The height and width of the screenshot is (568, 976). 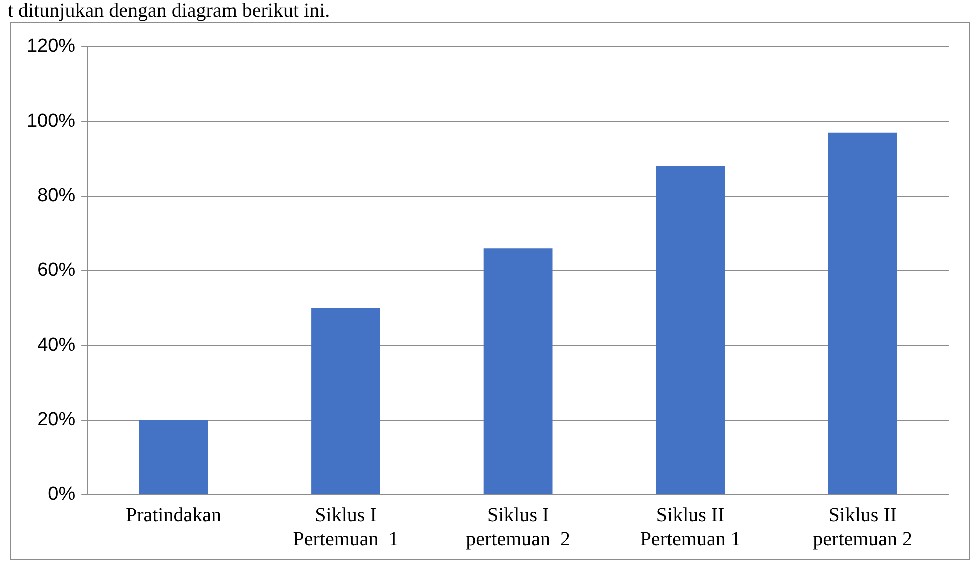 I want to click on y-tick-label: 100%, so click(x=51, y=121).